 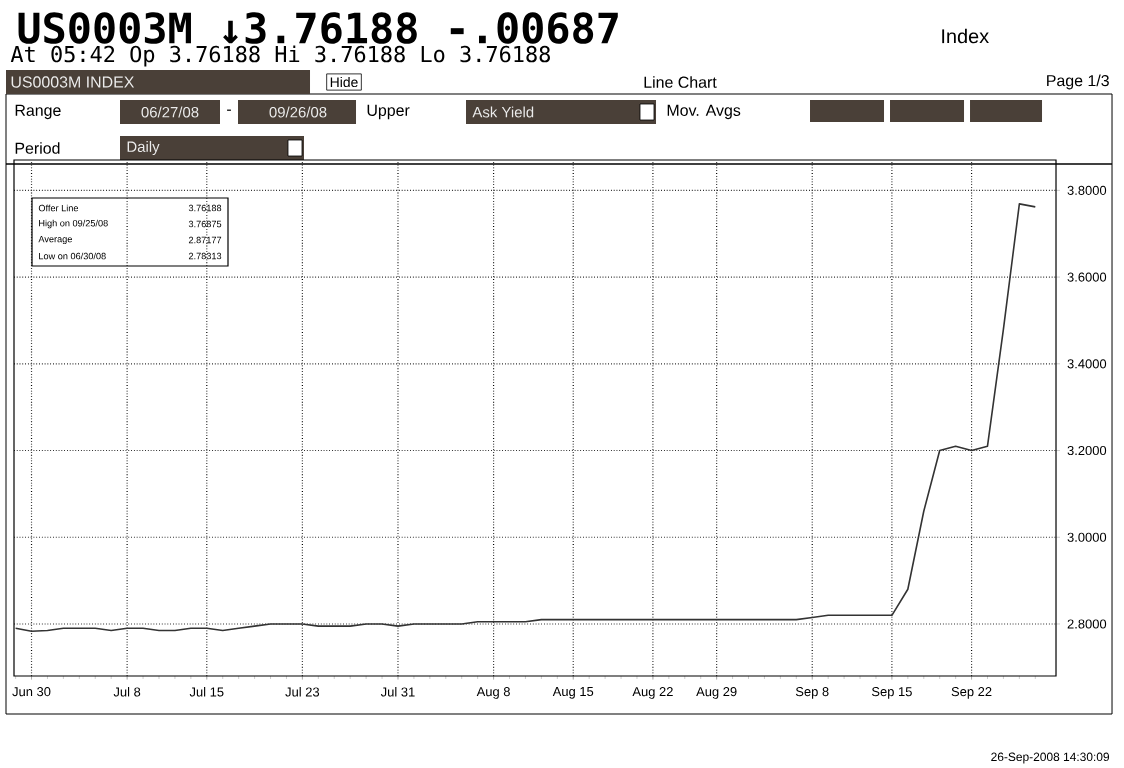 I want to click on text: Index, so click(x=965, y=36).